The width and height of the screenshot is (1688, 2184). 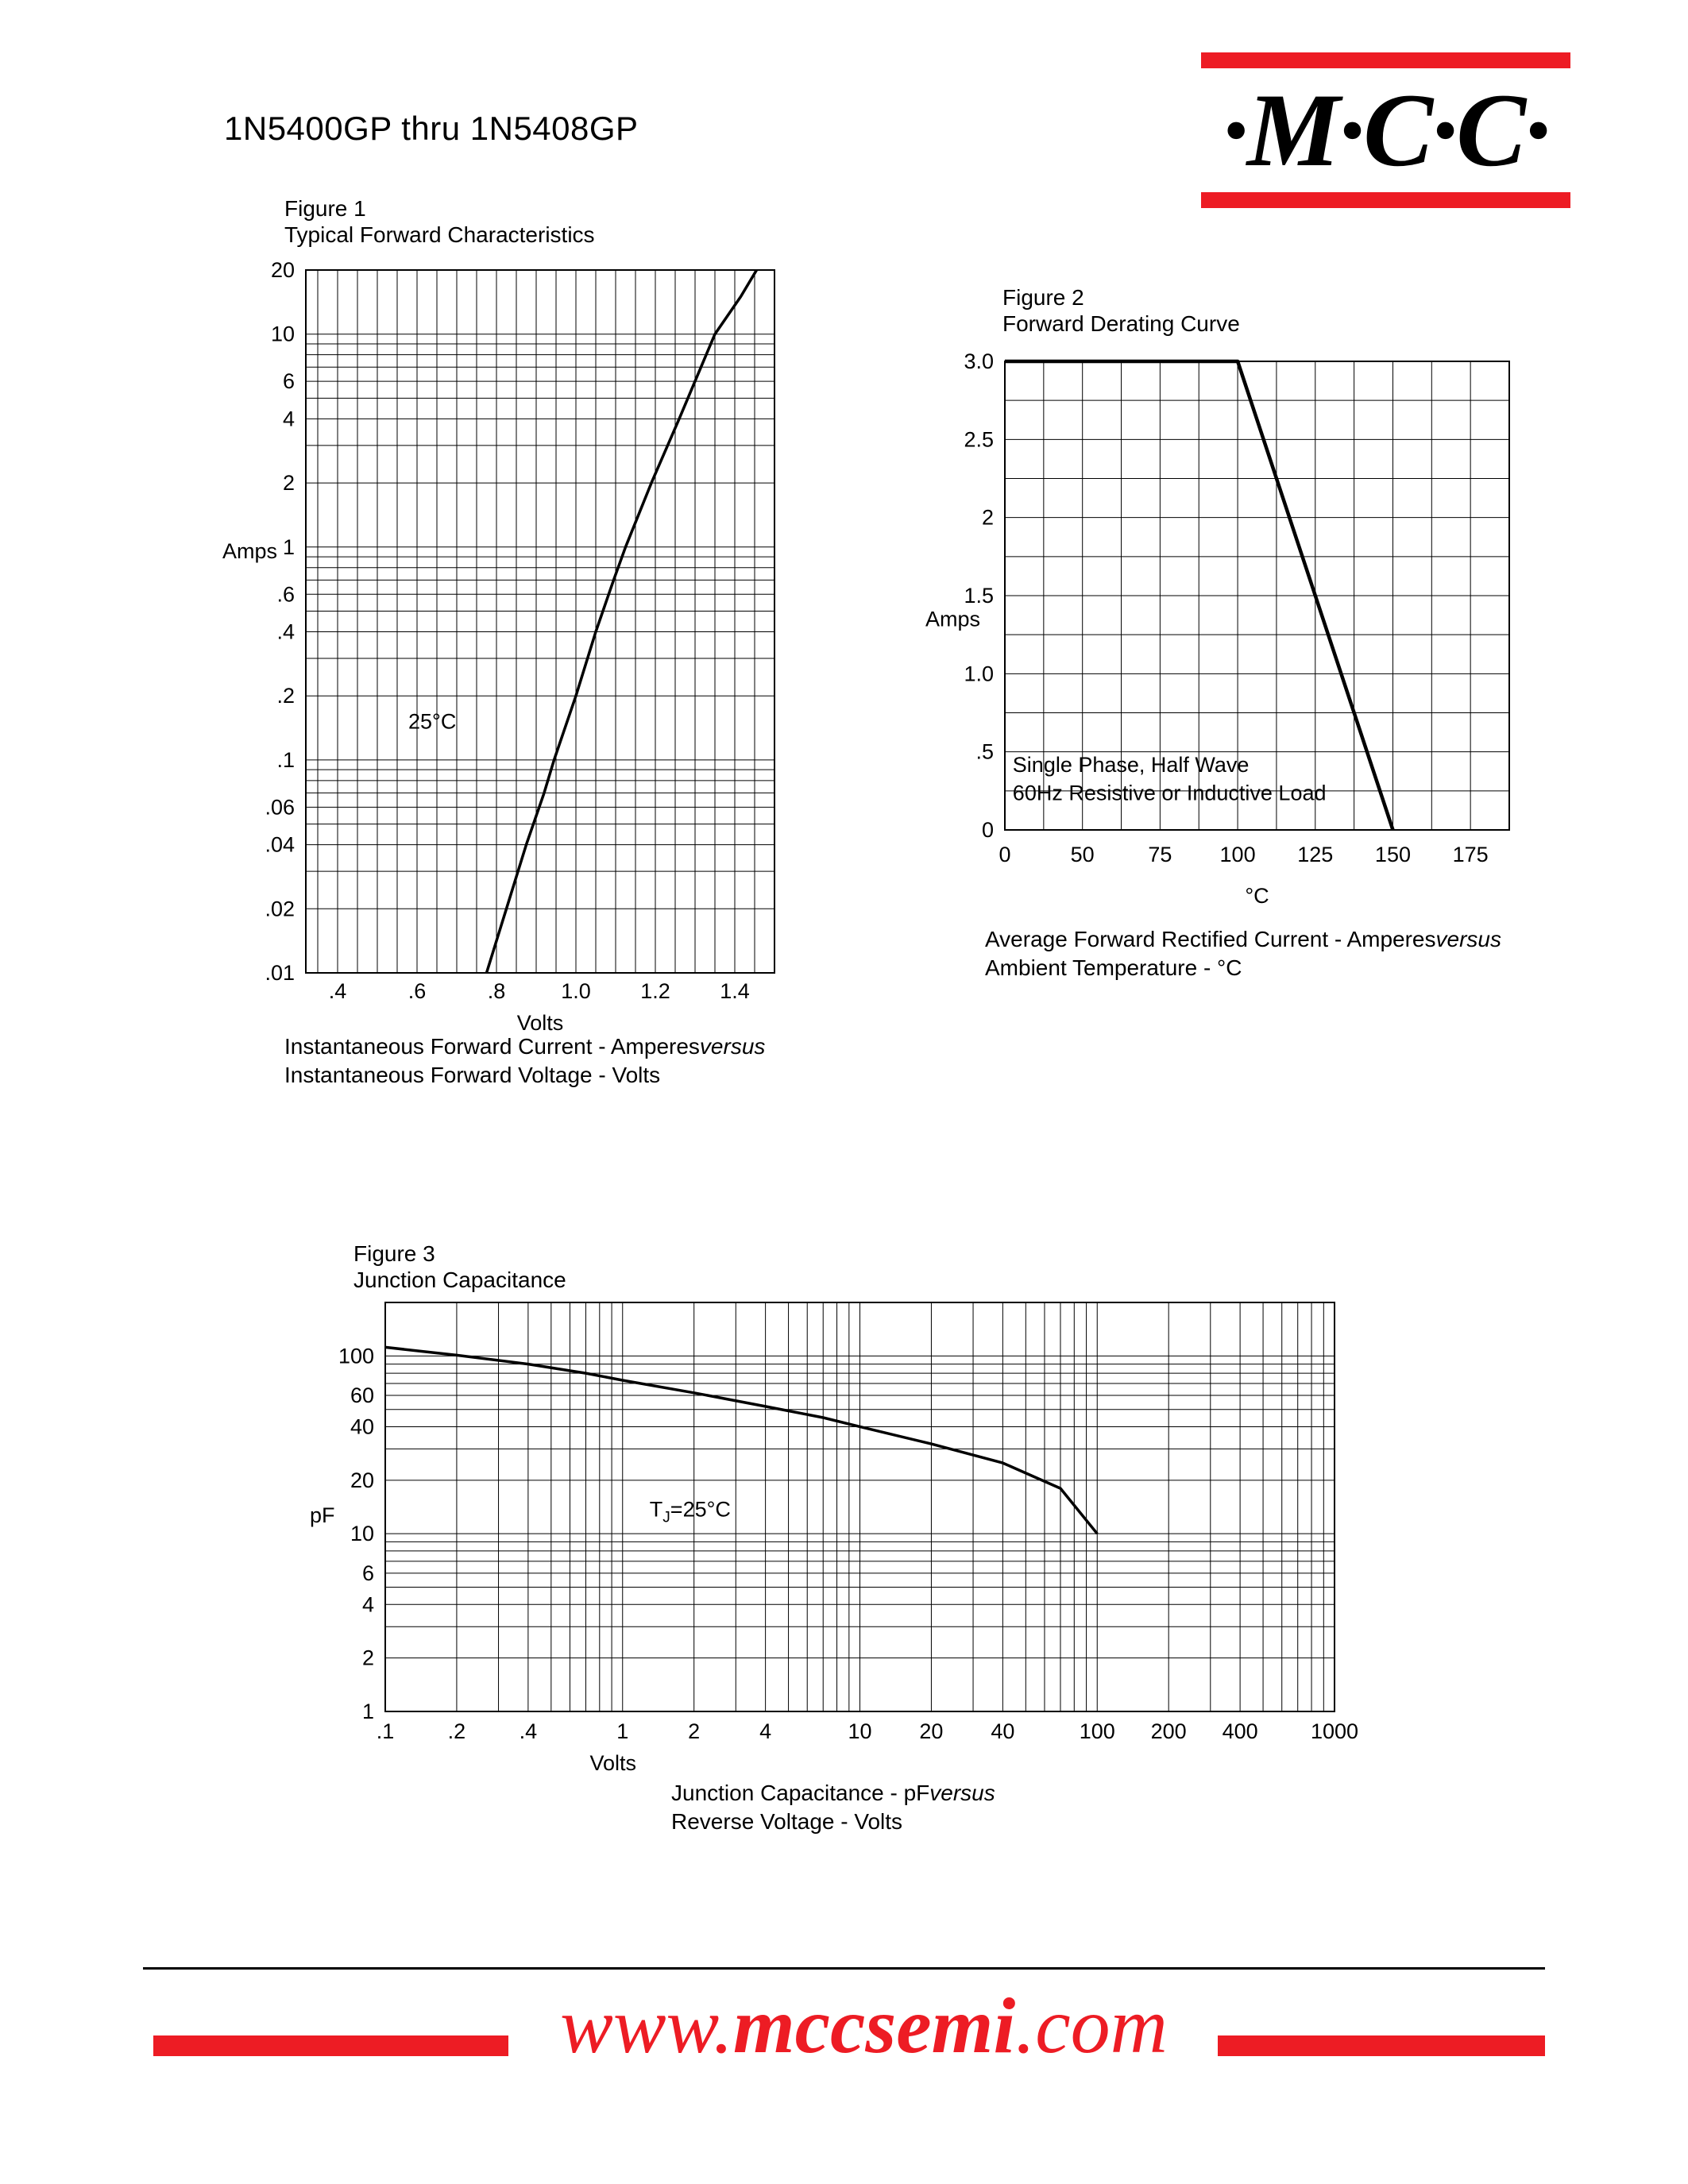 I want to click on x-axis-label: °C, so click(x=1257, y=896).